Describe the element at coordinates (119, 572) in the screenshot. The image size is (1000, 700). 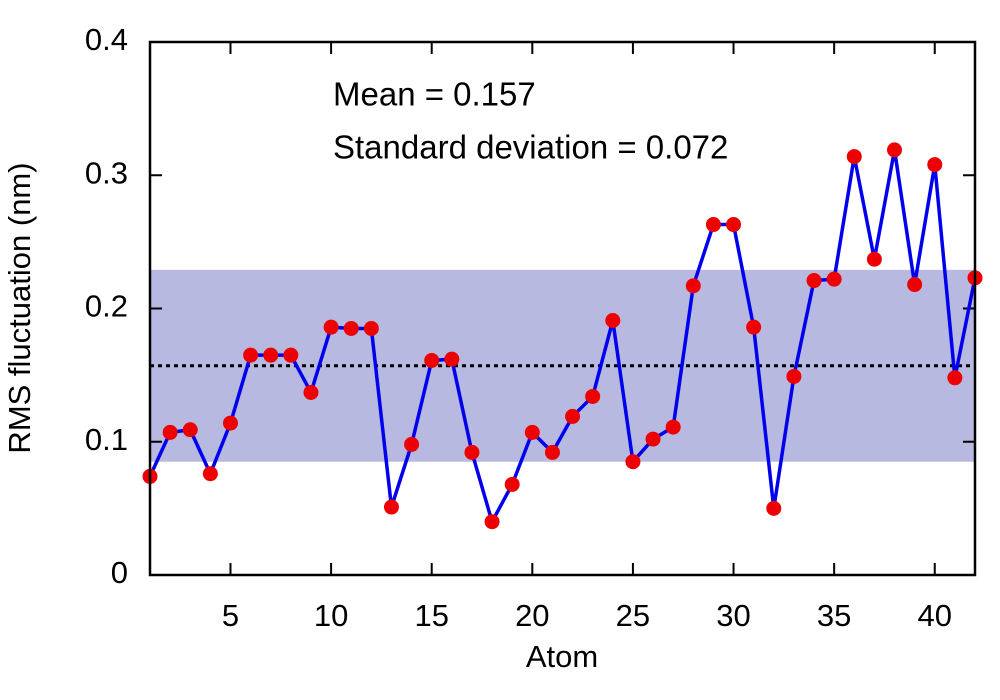
I see `y-tick-label: 0` at that location.